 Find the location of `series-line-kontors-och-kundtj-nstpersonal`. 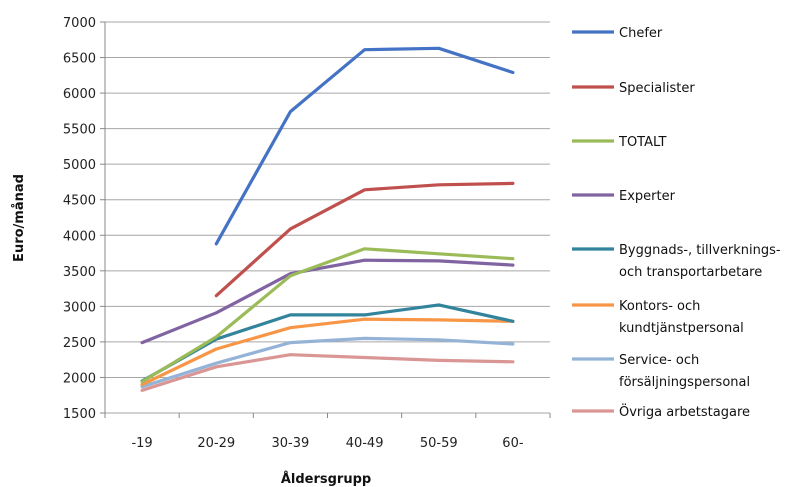

series-line-kontors-och-kundtj-nstpersonal is located at coordinates (327, 352).